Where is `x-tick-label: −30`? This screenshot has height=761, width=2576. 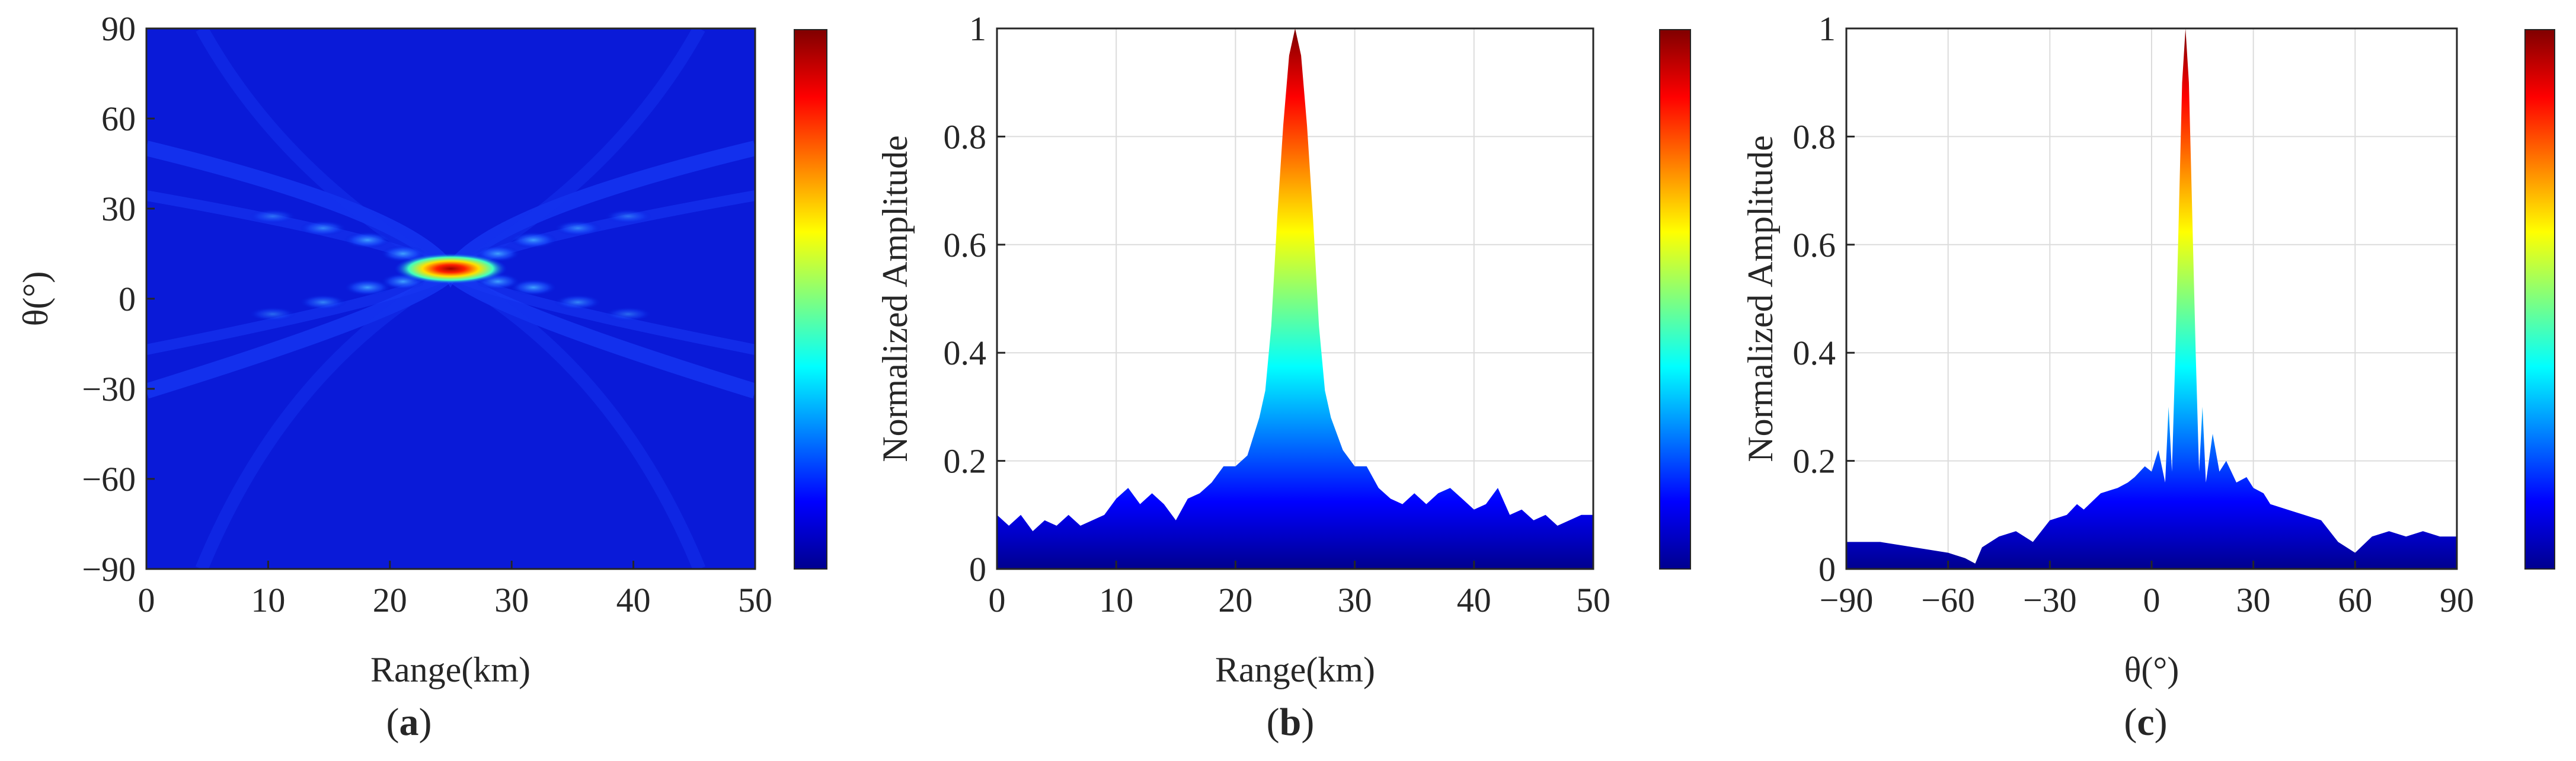
x-tick-label: −30 is located at coordinates (2050, 600).